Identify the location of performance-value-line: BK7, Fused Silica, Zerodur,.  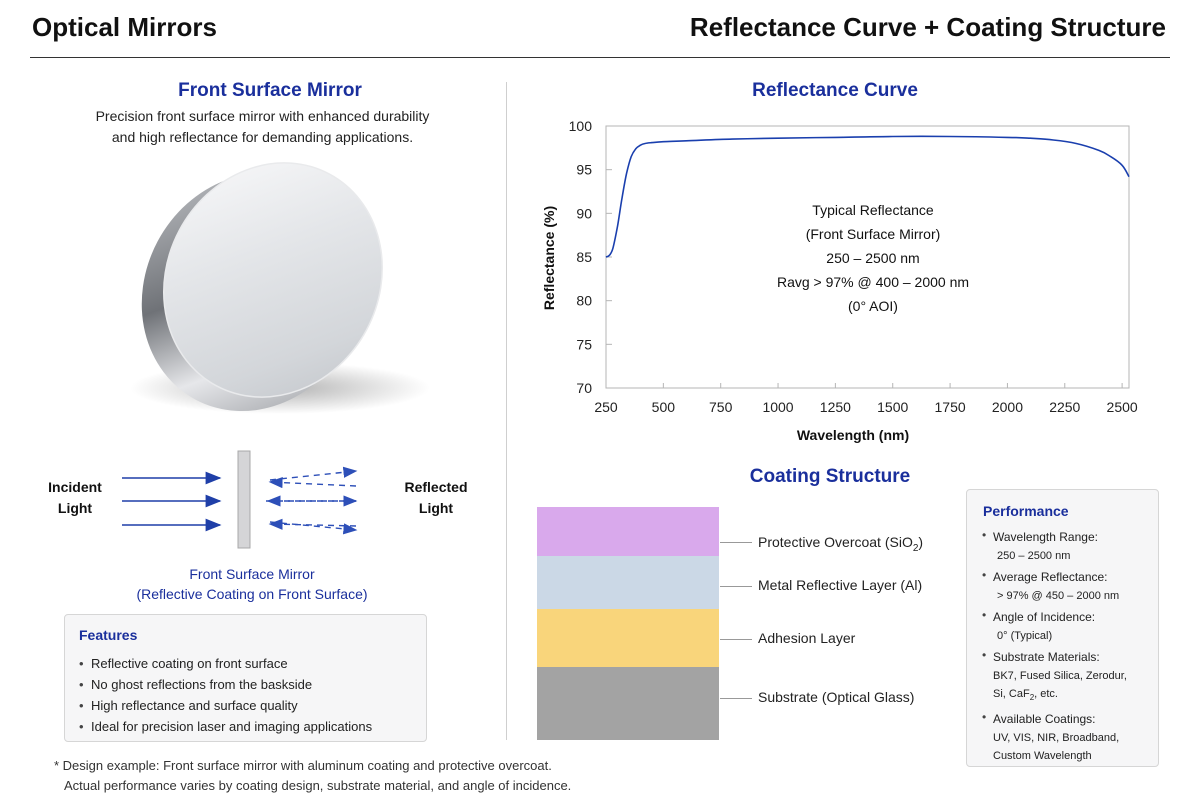
(1060, 676).